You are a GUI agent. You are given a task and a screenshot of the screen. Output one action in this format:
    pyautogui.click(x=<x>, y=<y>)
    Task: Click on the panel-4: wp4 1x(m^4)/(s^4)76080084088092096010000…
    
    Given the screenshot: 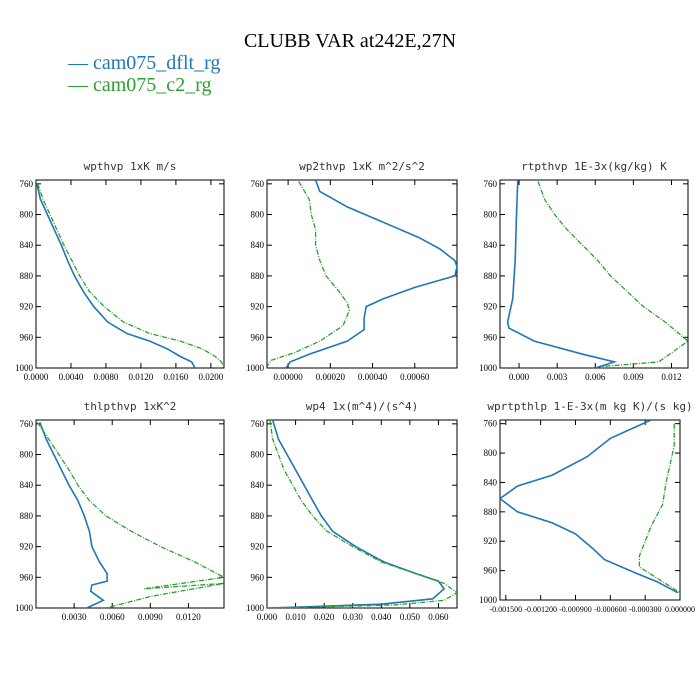 What is the action you would take?
    pyautogui.click(x=352, y=511)
    